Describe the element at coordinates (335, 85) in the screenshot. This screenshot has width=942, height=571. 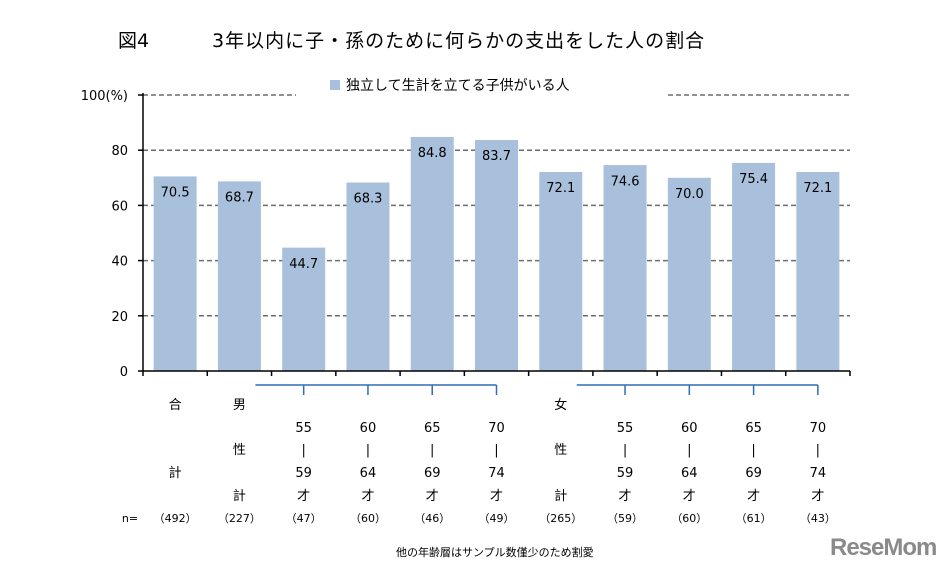
I see `legend-swatch` at that location.